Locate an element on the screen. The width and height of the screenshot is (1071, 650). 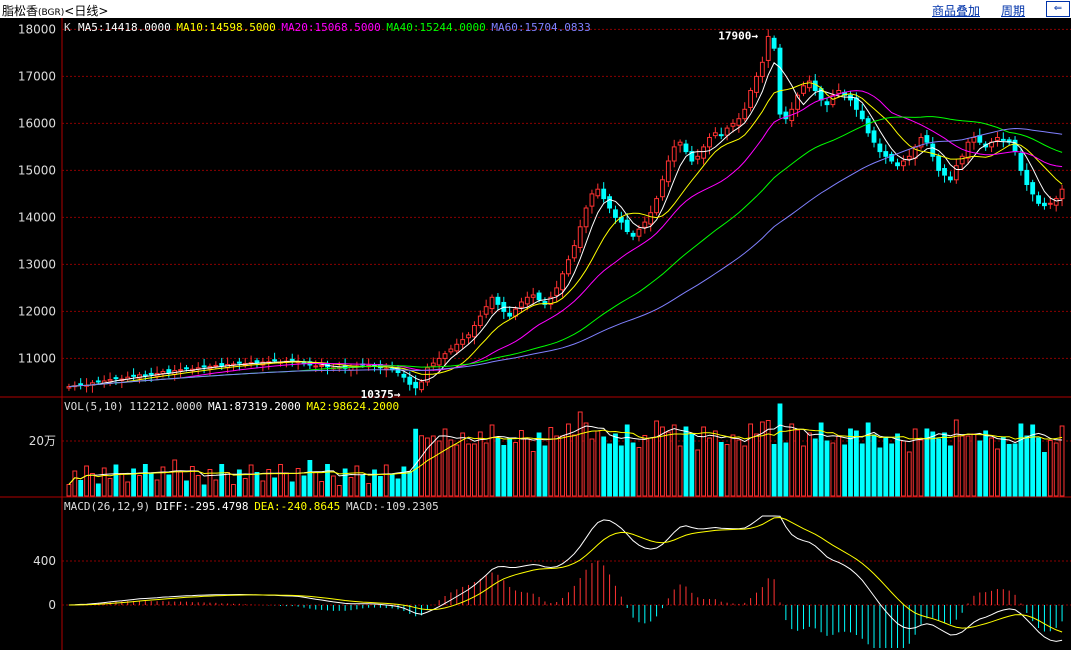
kline-label: K is located at coordinates (67, 27).